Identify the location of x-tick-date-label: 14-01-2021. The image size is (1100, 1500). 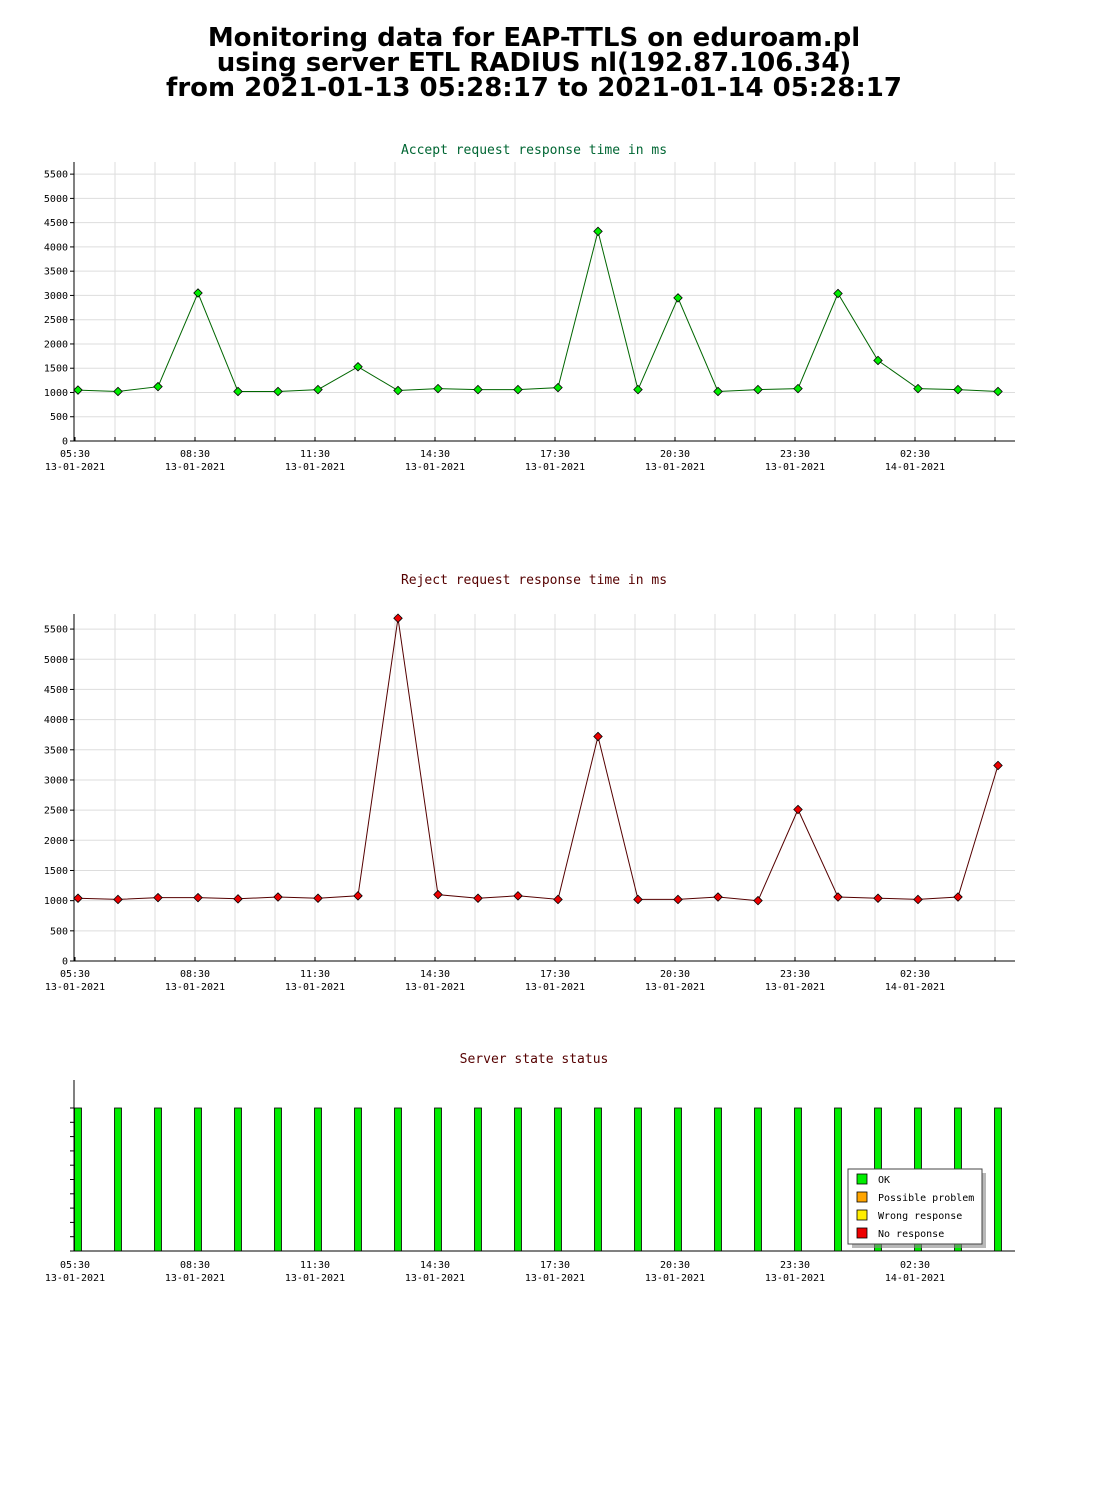
(915, 987).